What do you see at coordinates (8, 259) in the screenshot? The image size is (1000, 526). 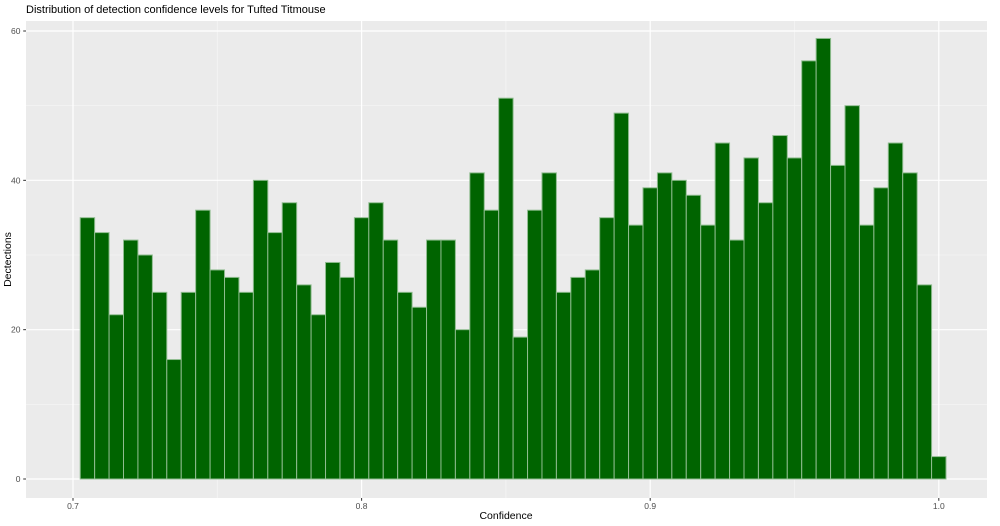 I see `y-axis-title: Dectections` at bounding box center [8, 259].